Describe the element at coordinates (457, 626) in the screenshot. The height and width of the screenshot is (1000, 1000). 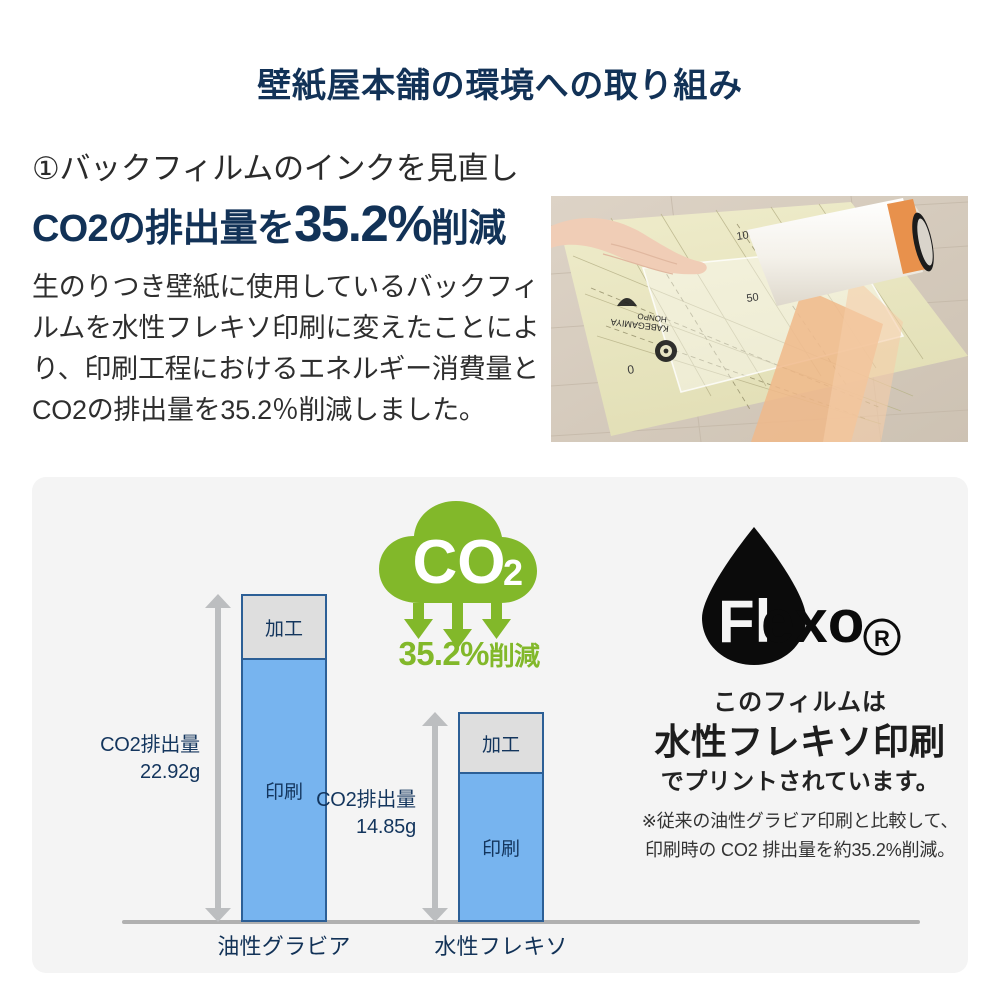
I see `down-arrows-icon` at that location.